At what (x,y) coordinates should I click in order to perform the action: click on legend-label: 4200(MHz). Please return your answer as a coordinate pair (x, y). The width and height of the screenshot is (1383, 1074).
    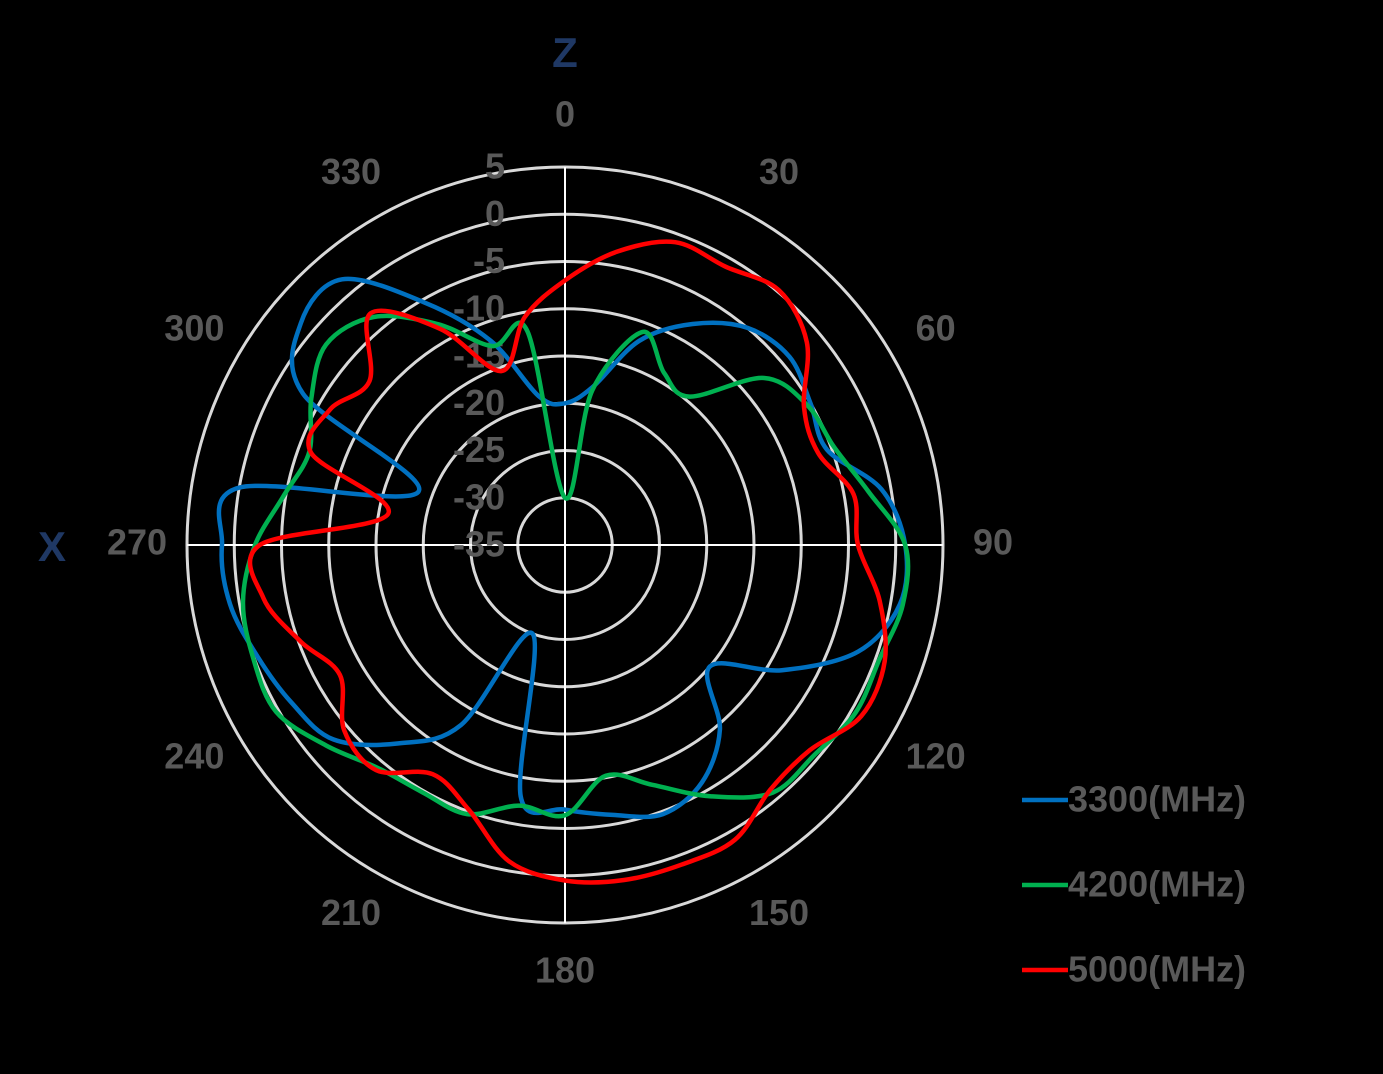
    Looking at the image, I should click on (1157, 884).